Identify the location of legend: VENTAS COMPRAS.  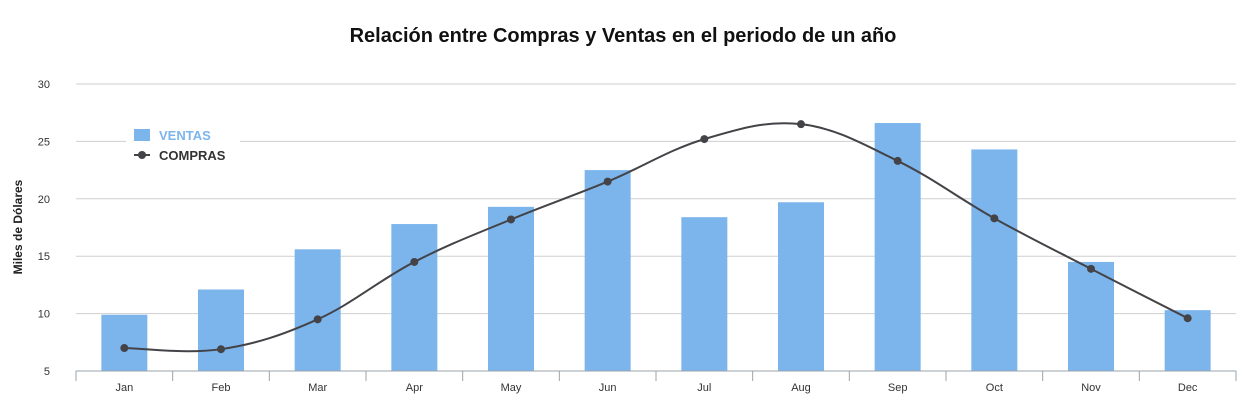
(183, 147).